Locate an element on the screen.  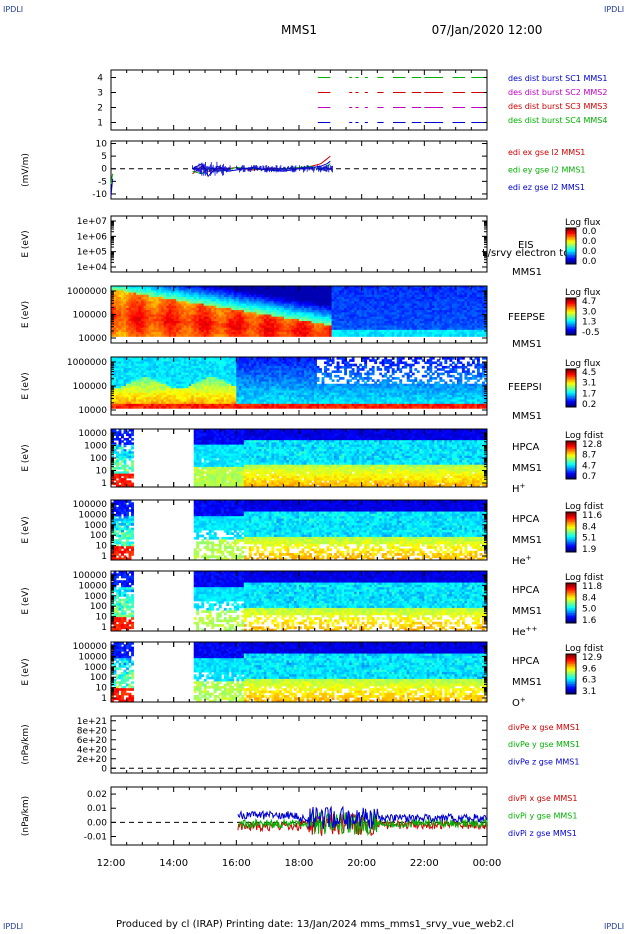
overlay-label: L/srvy electron to is located at coordinates (525, 253).